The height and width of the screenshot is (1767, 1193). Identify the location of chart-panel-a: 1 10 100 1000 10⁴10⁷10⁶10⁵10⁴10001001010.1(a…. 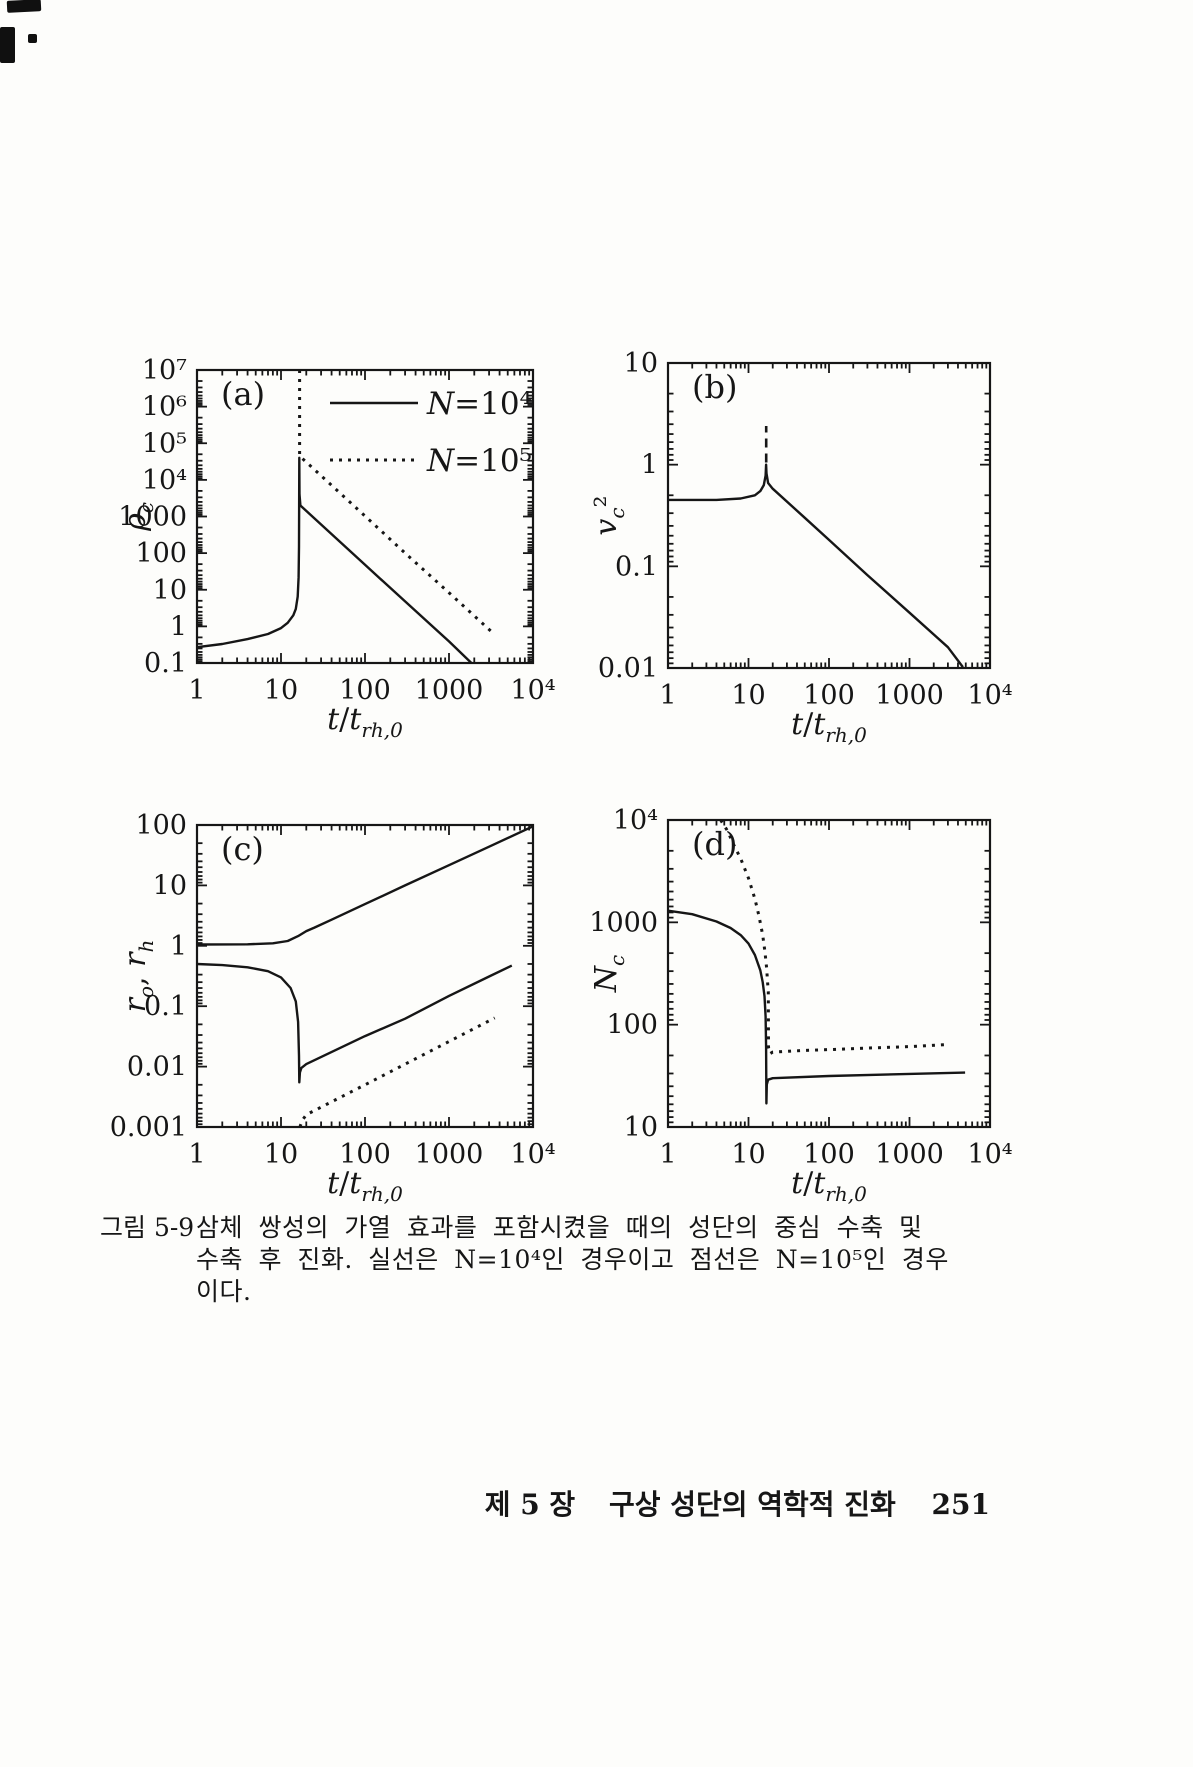
(337, 548).